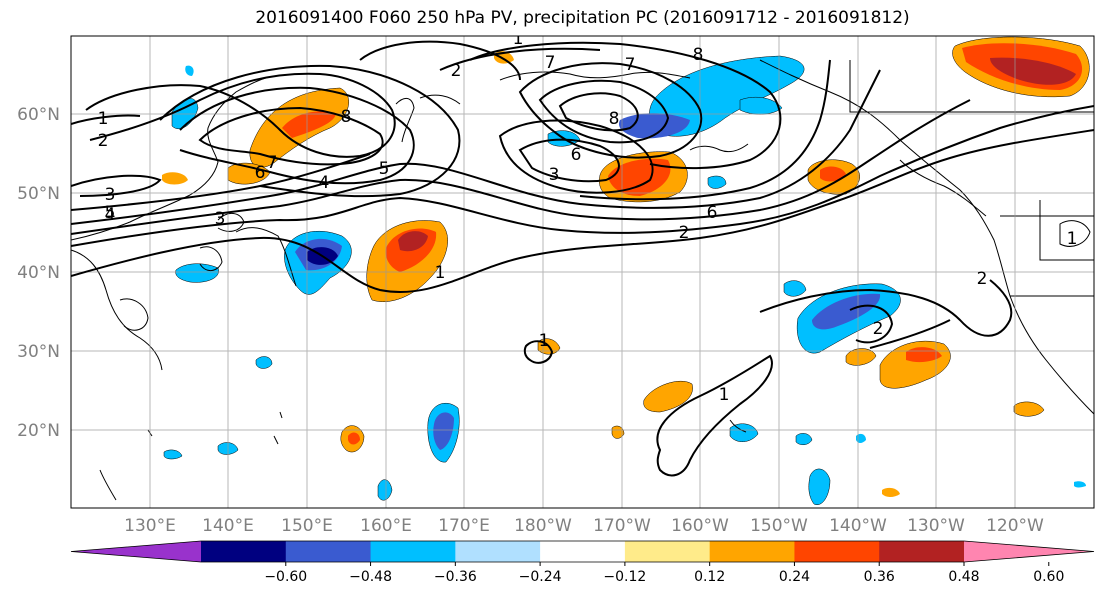  What do you see at coordinates (936, 526) in the screenshot?
I see `lon-label-130w: 130°W` at bounding box center [936, 526].